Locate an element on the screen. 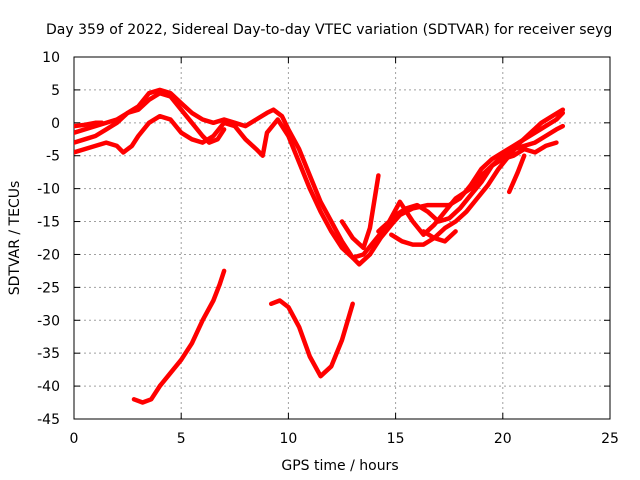  y-tick-label: -15 is located at coordinates (48, 223).